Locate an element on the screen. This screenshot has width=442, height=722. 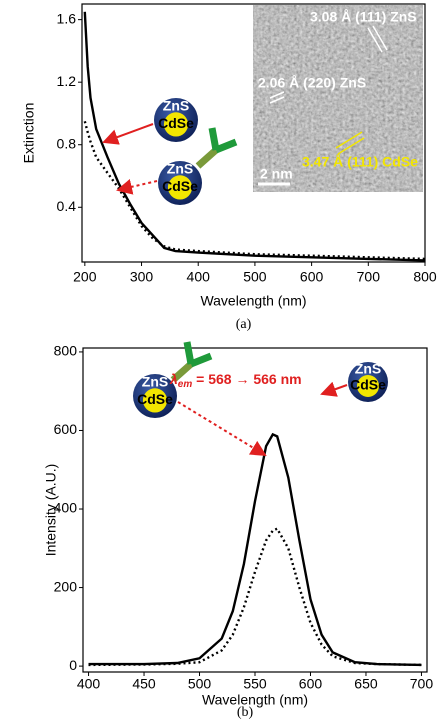
x-tick-label: 650 is located at coordinates (366, 684).